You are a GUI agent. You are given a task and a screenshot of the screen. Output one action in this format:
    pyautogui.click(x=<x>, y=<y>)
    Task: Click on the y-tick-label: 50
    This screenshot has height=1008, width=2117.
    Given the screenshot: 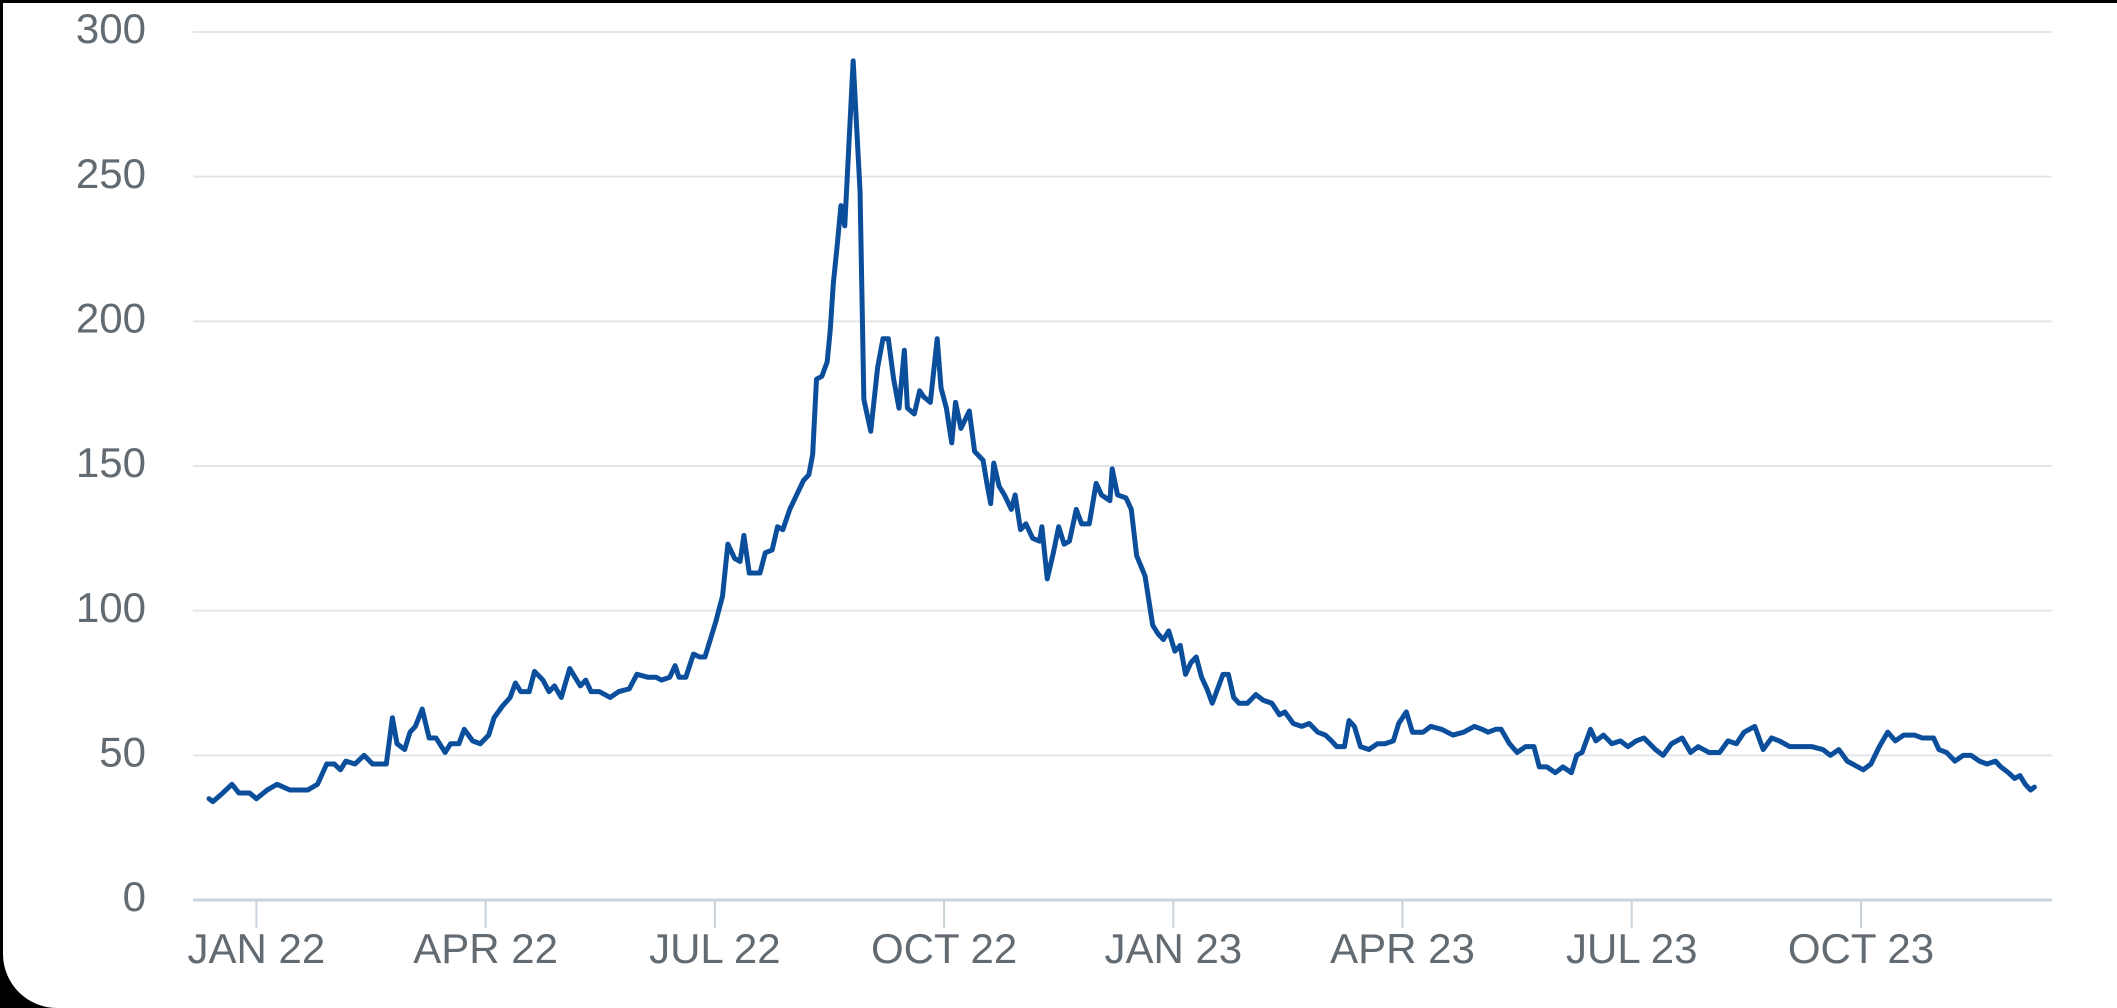 What is the action you would take?
    pyautogui.click(x=122, y=751)
    